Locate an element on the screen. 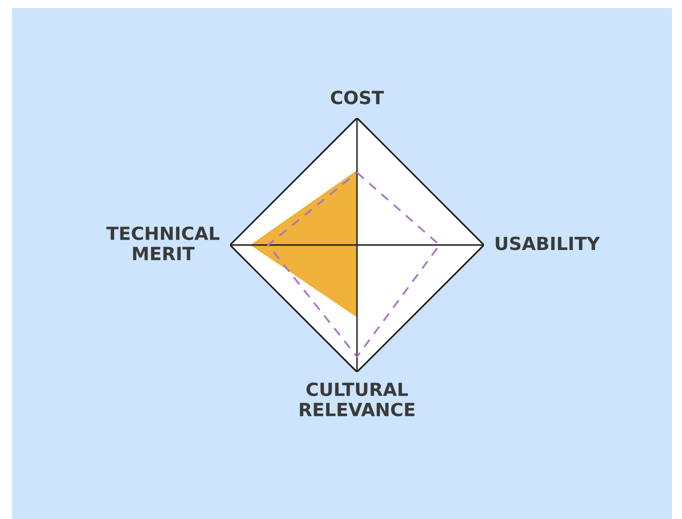 The width and height of the screenshot is (682, 519). spoke-label: CULTURAL RELEVANCE is located at coordinates (357, 399).